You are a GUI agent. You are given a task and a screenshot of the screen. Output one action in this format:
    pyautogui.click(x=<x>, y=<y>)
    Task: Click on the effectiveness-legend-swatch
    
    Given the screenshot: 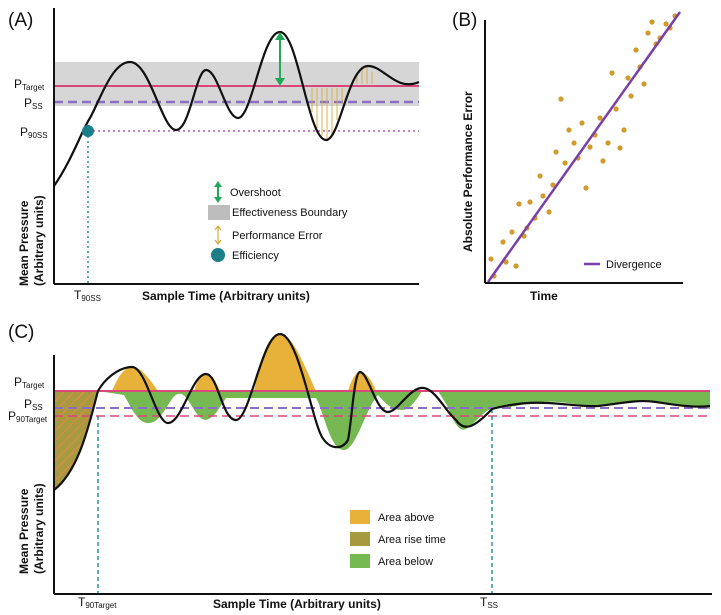 What is the action you would take?
    pyautogui.click(x=219, y=212)
    